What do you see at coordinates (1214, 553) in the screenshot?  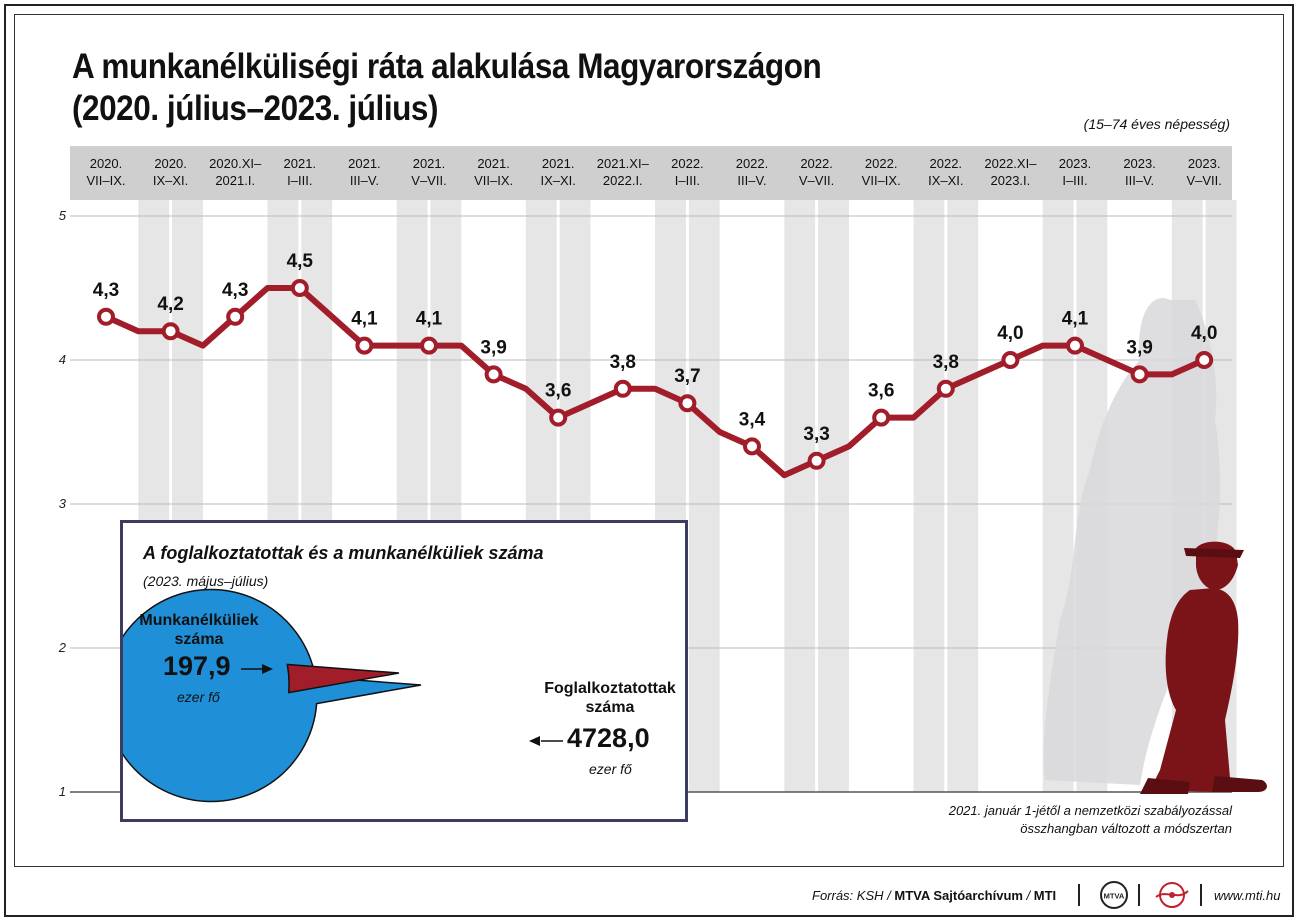 I see `figure-hat-brim` at bounding box center [1214, 553].